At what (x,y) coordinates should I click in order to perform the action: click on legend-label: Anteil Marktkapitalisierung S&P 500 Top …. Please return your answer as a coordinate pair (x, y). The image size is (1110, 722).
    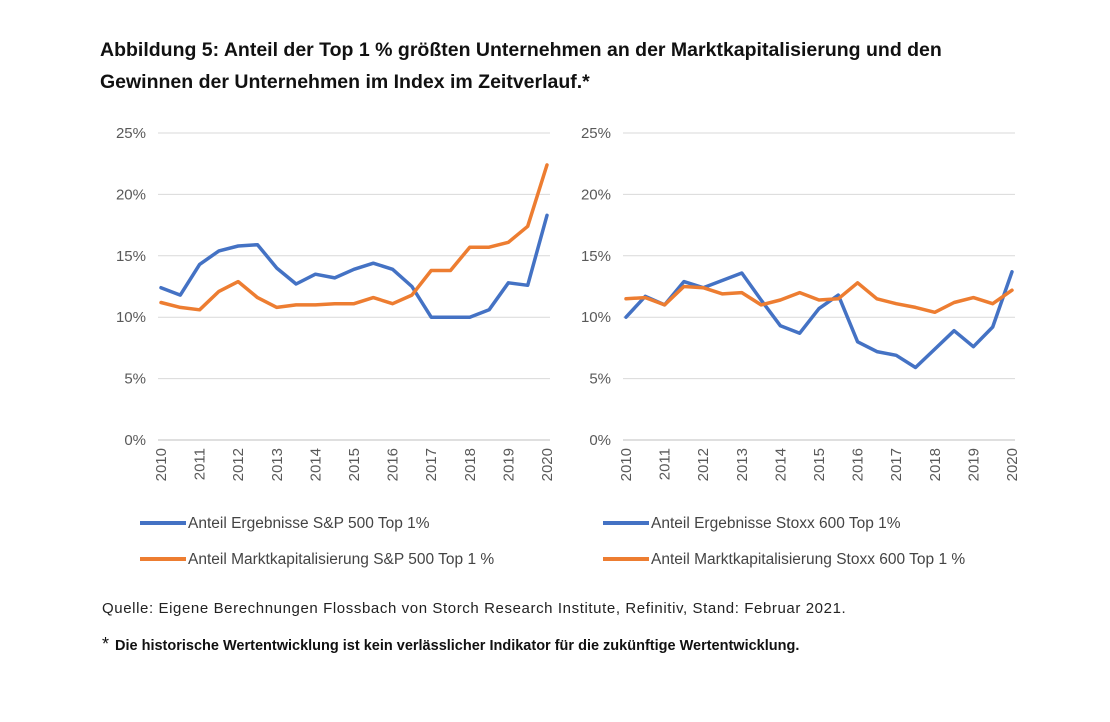
    Looking at the image, I should click on (341, 559).